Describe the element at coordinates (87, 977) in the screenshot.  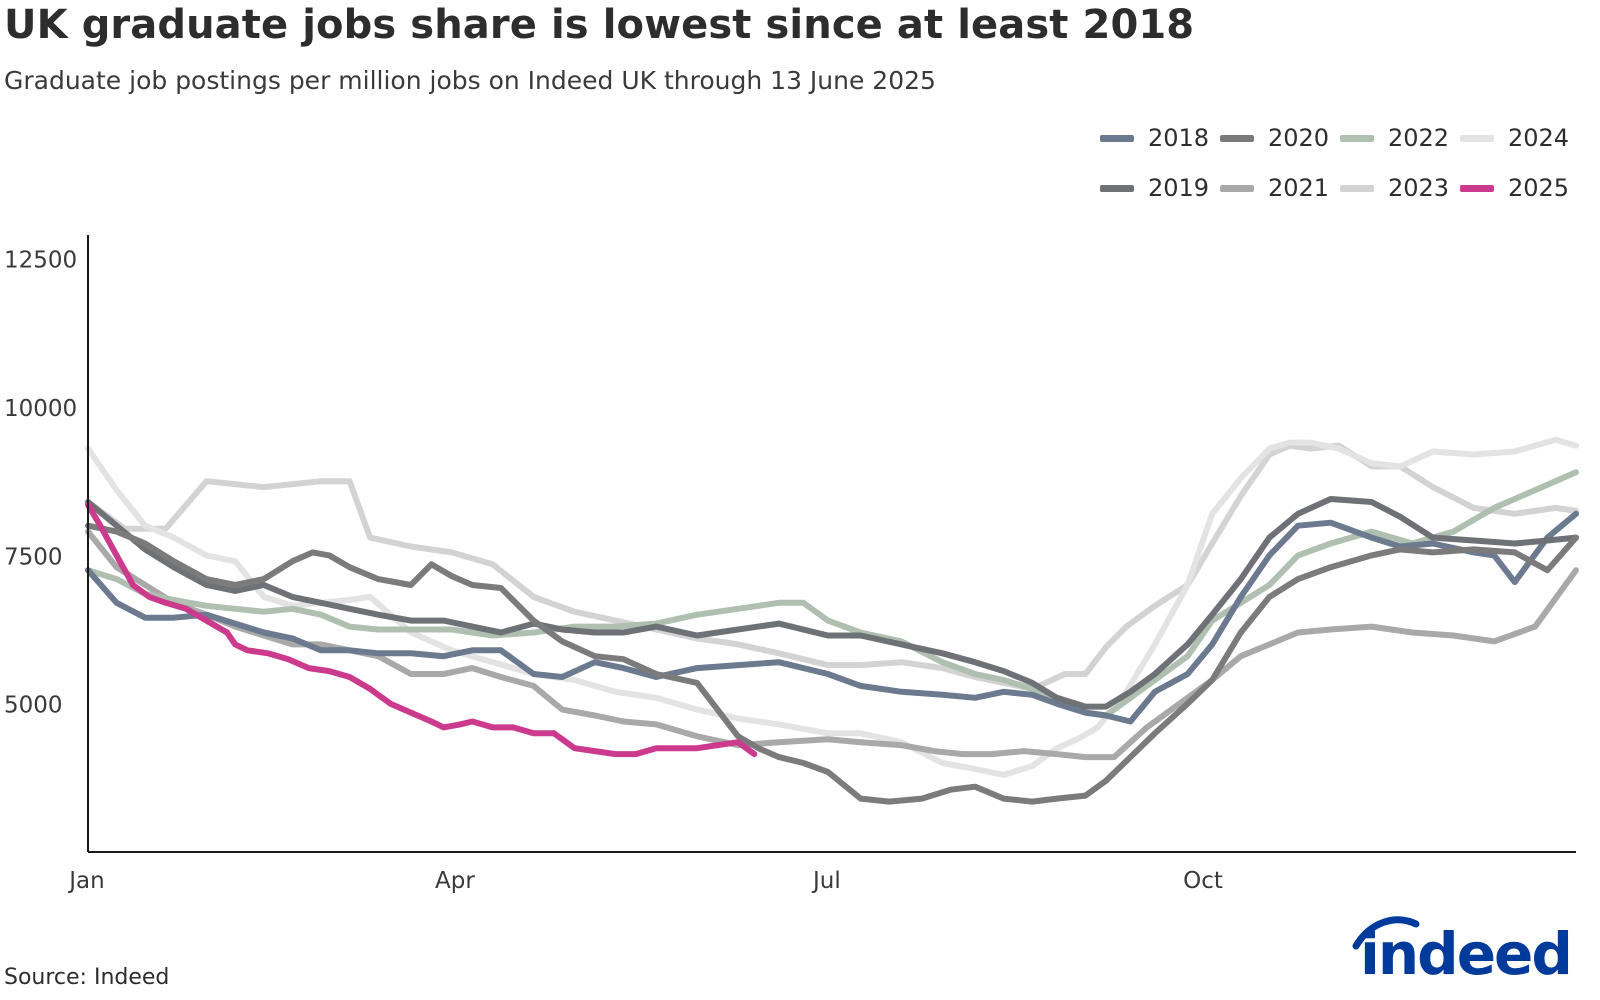
I see `source-note: Source: Indeed` at that location.